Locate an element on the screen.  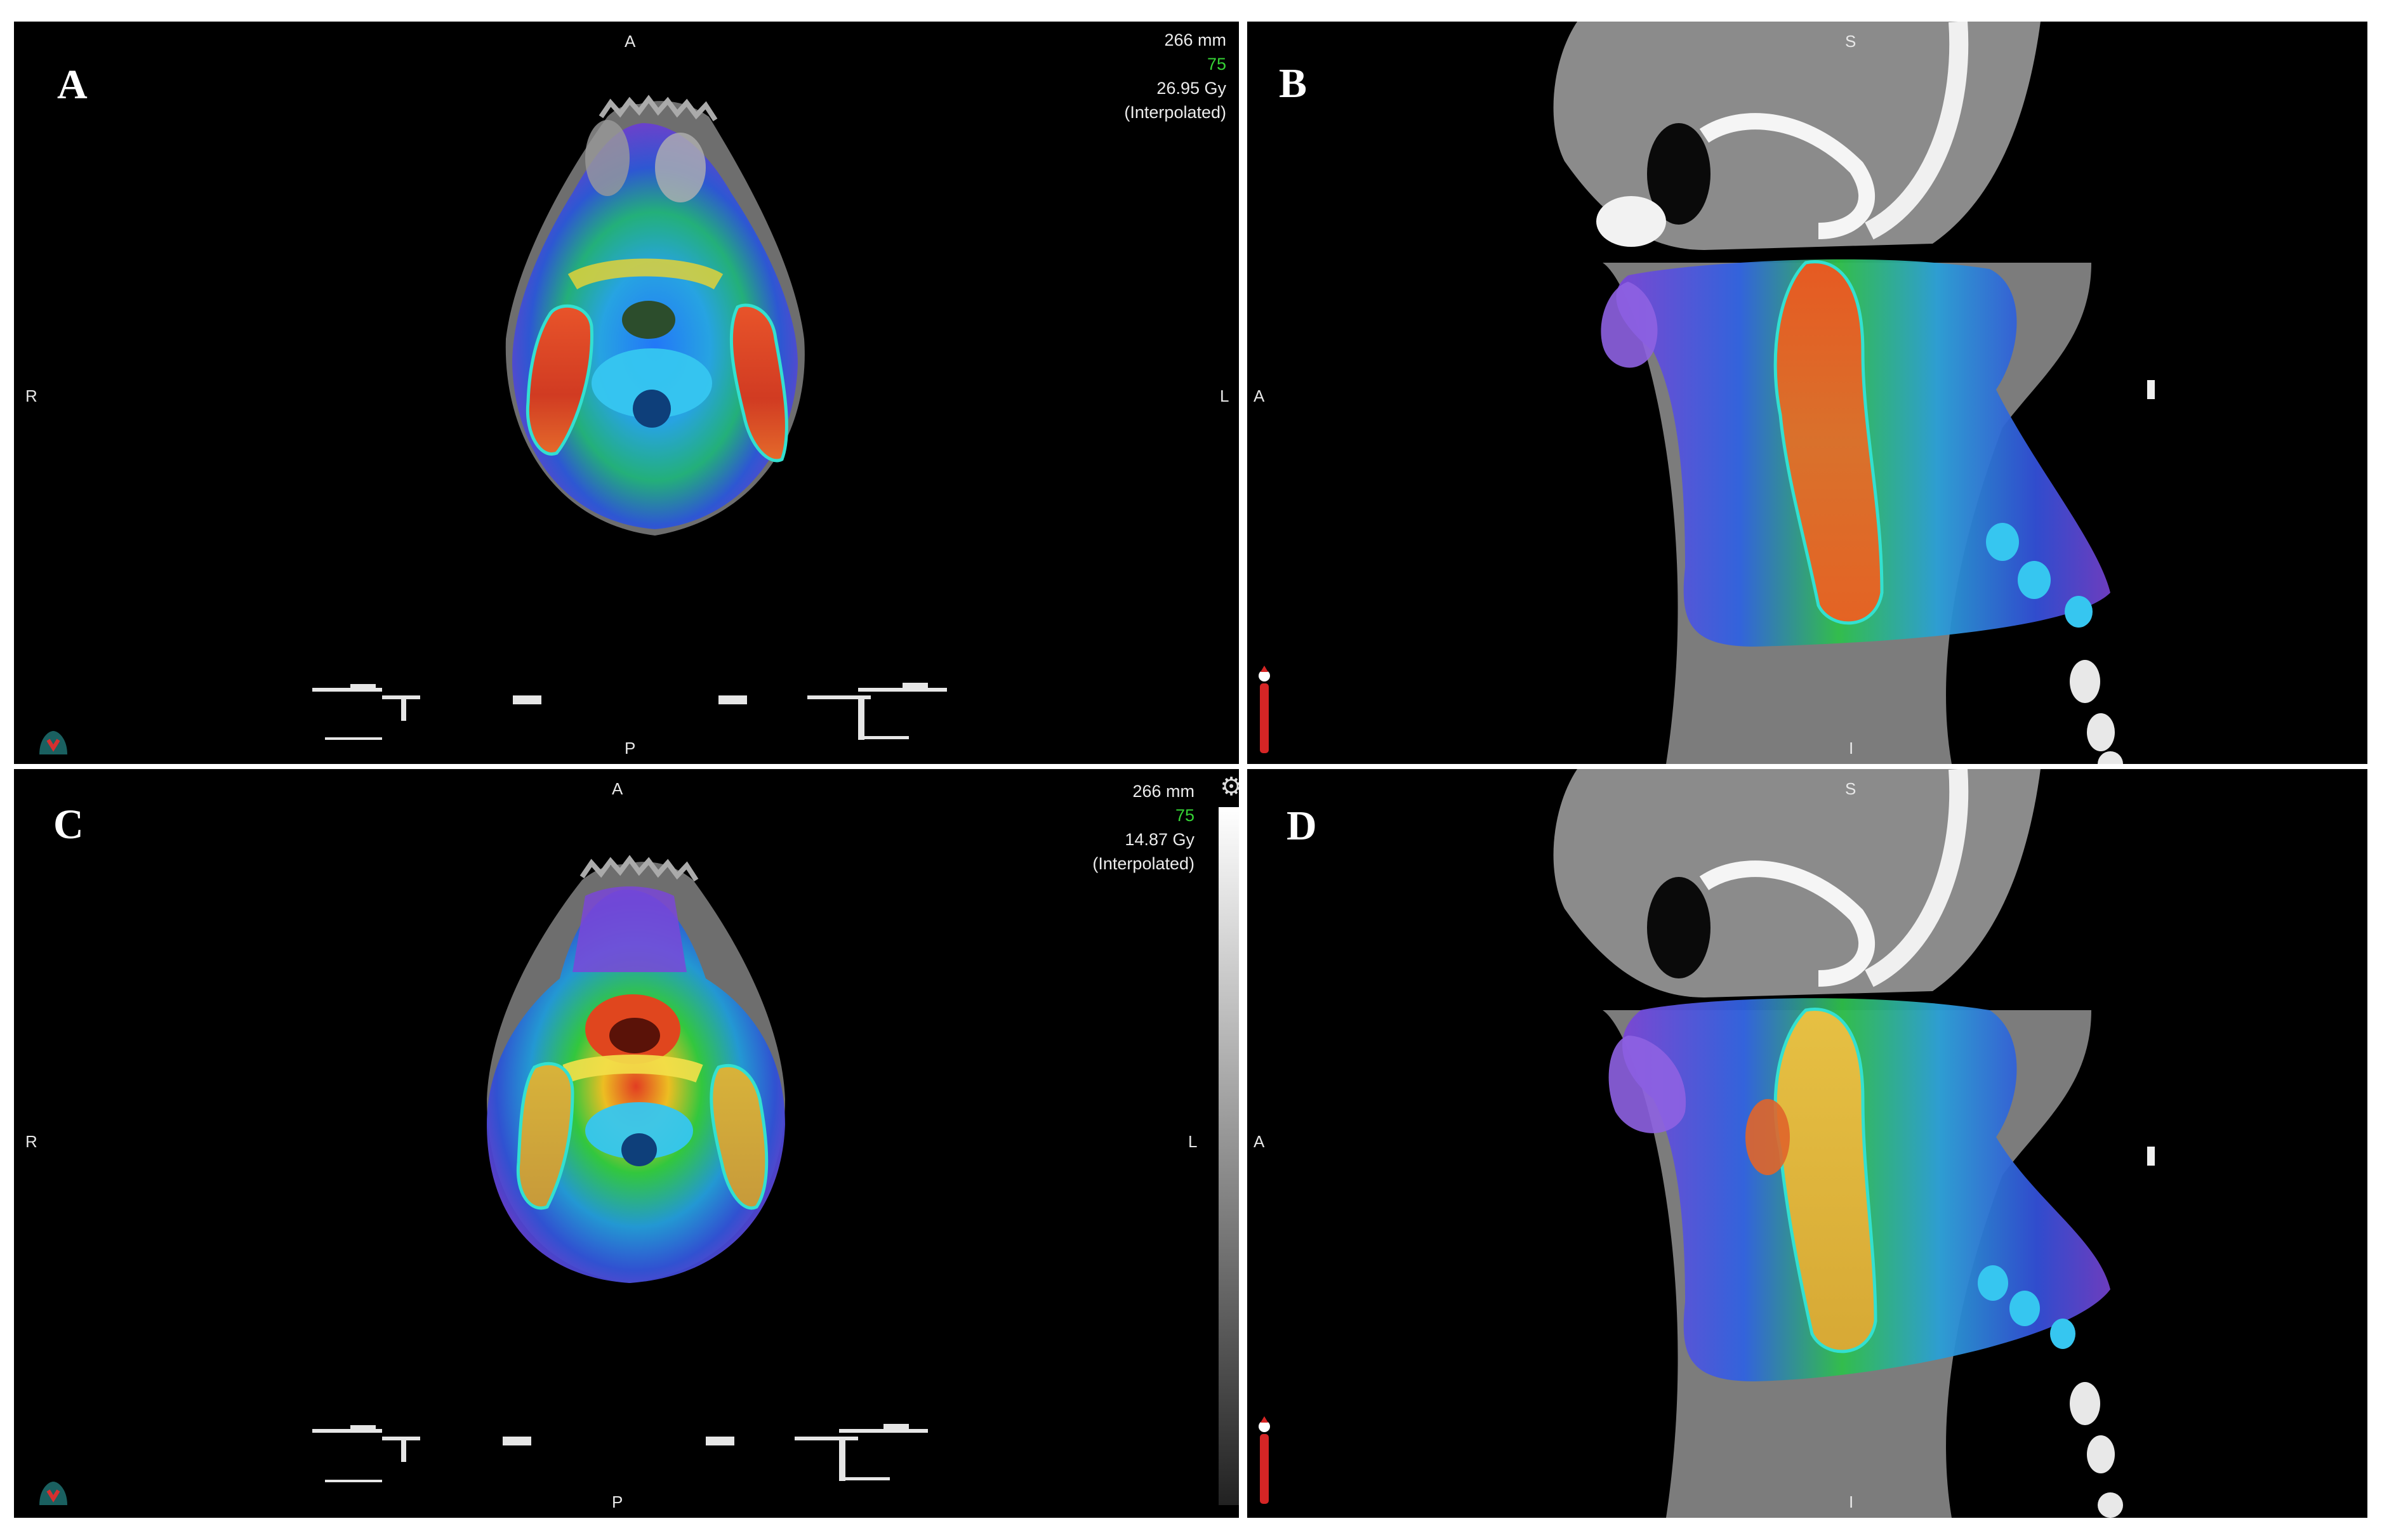
dose-value: 26.95 Gy is located at coordinates (1191, 89).